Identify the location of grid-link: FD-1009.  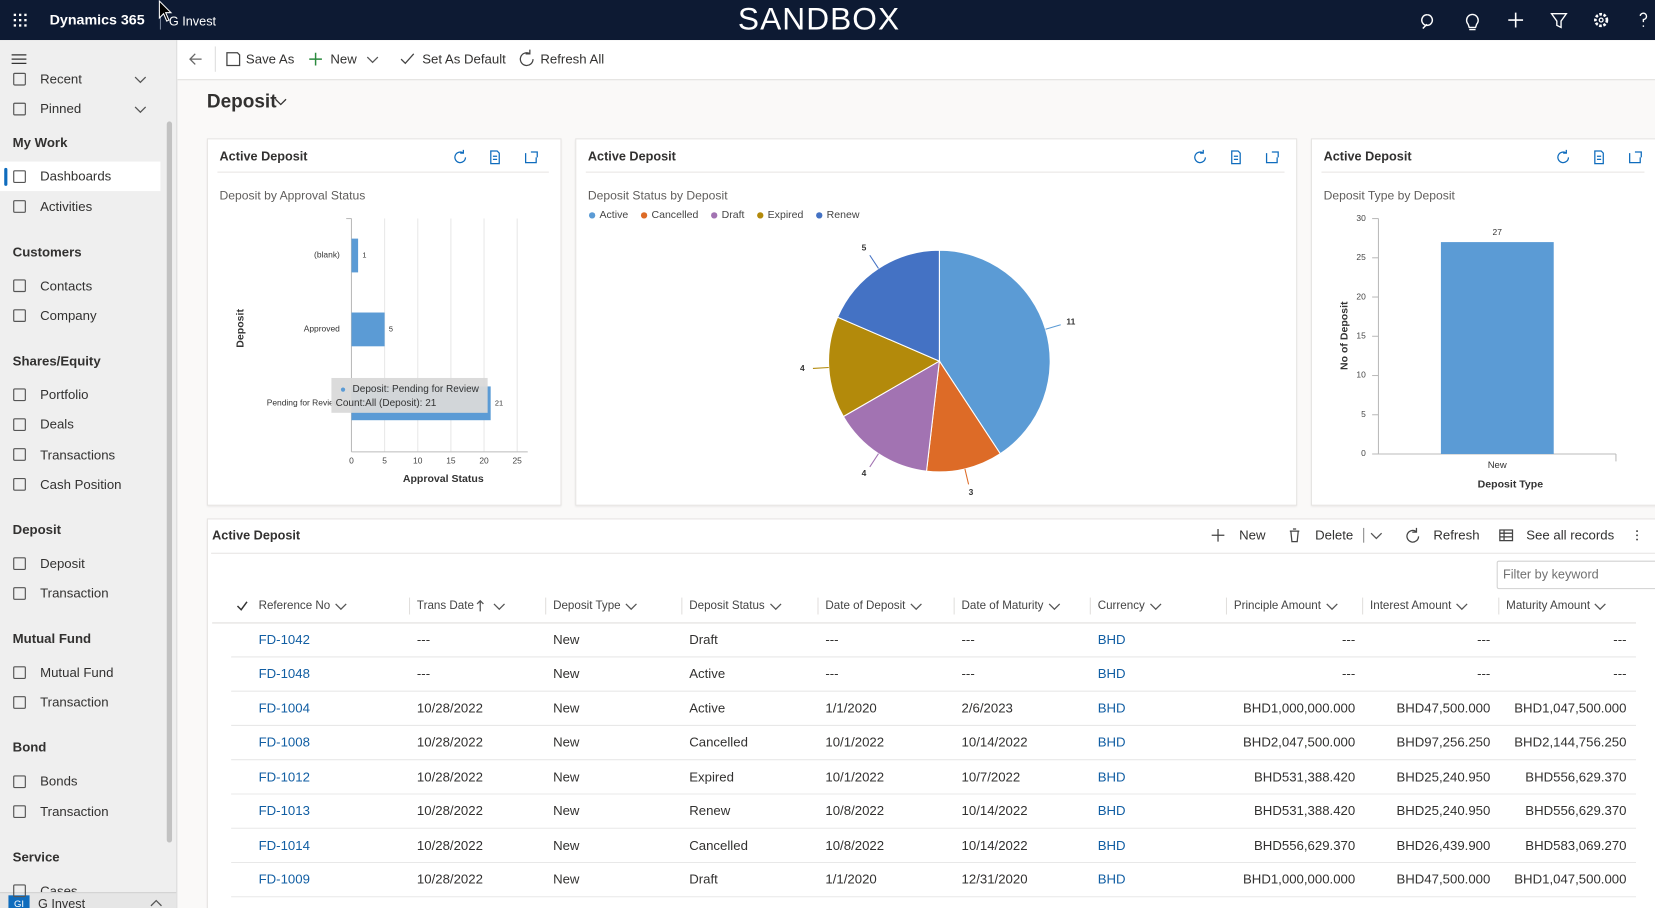
(284, 880).